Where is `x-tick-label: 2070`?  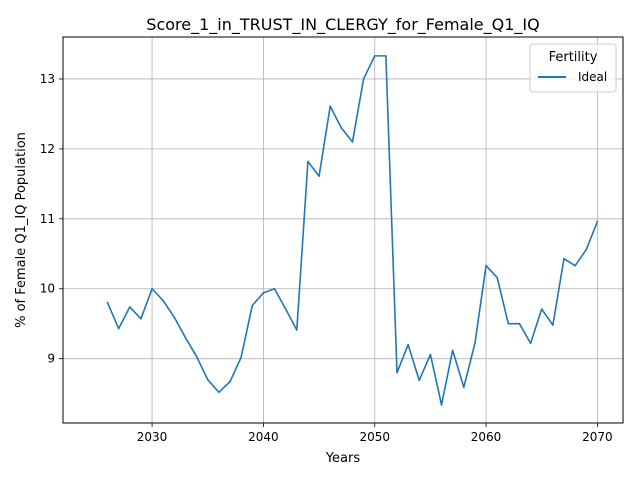 x-tick-label: 2070 is located at coordinates (597, 437).